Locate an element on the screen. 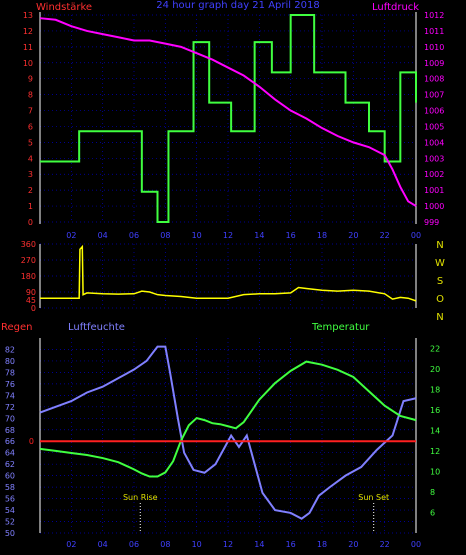  humidity-tick-label: 54 is located at coordinates (10, 510).